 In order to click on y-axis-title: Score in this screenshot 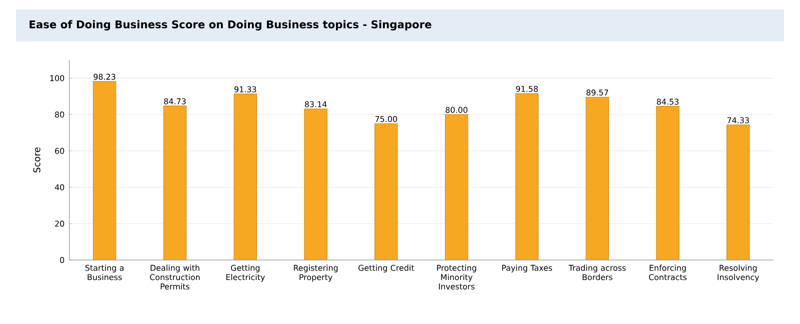, I will do `click(36, 159)`.